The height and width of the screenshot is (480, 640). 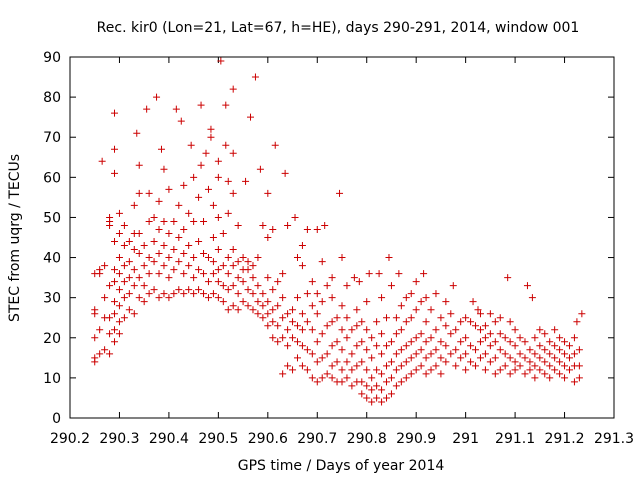 I want to click on x-tick-label: 290.4, so click(x=169, y=439).